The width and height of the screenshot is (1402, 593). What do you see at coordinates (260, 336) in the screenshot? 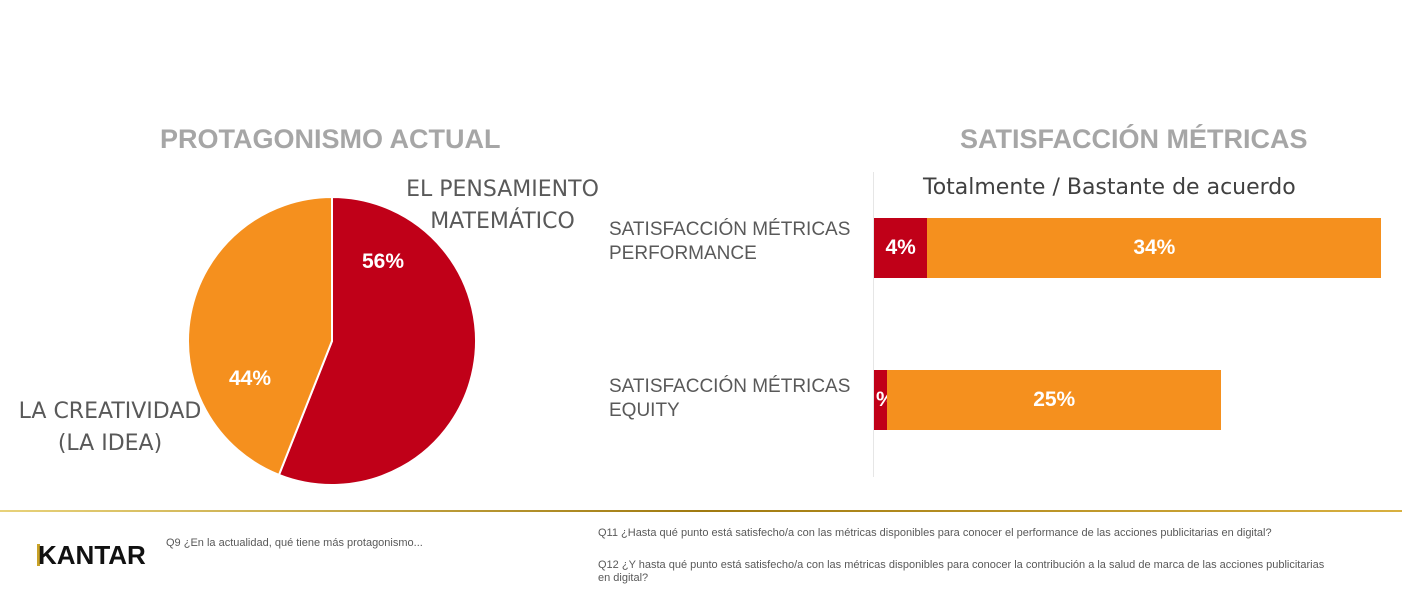
I see `pie-slice-creatividad` at bounding box center [260, 336].